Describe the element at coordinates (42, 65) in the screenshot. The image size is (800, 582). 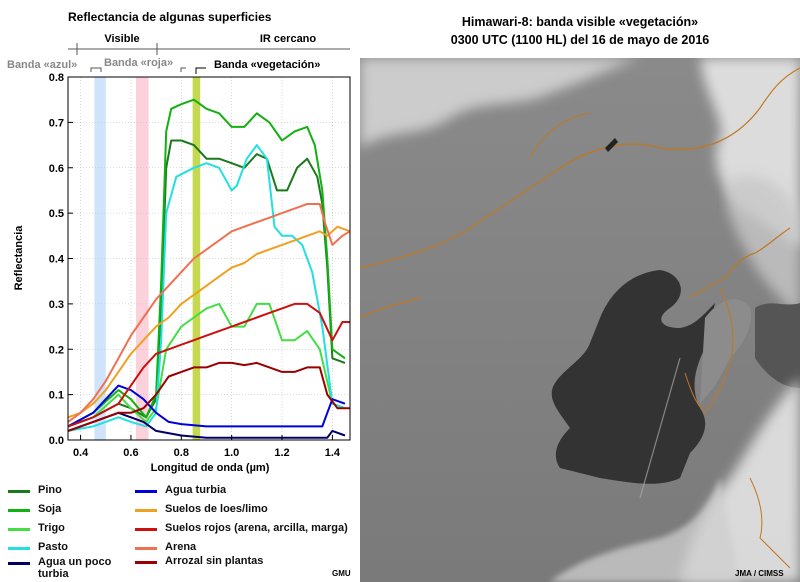
I see `band-blue-label: Banda «azul»` at that location.